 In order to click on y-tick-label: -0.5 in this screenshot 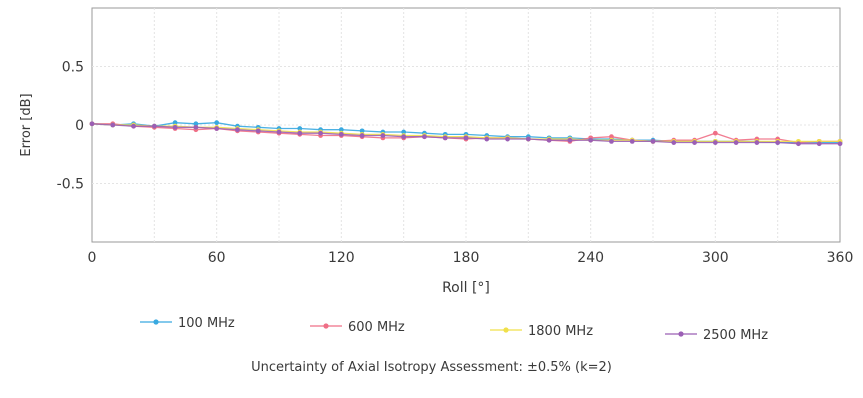, I will do `click(70, 185)`.